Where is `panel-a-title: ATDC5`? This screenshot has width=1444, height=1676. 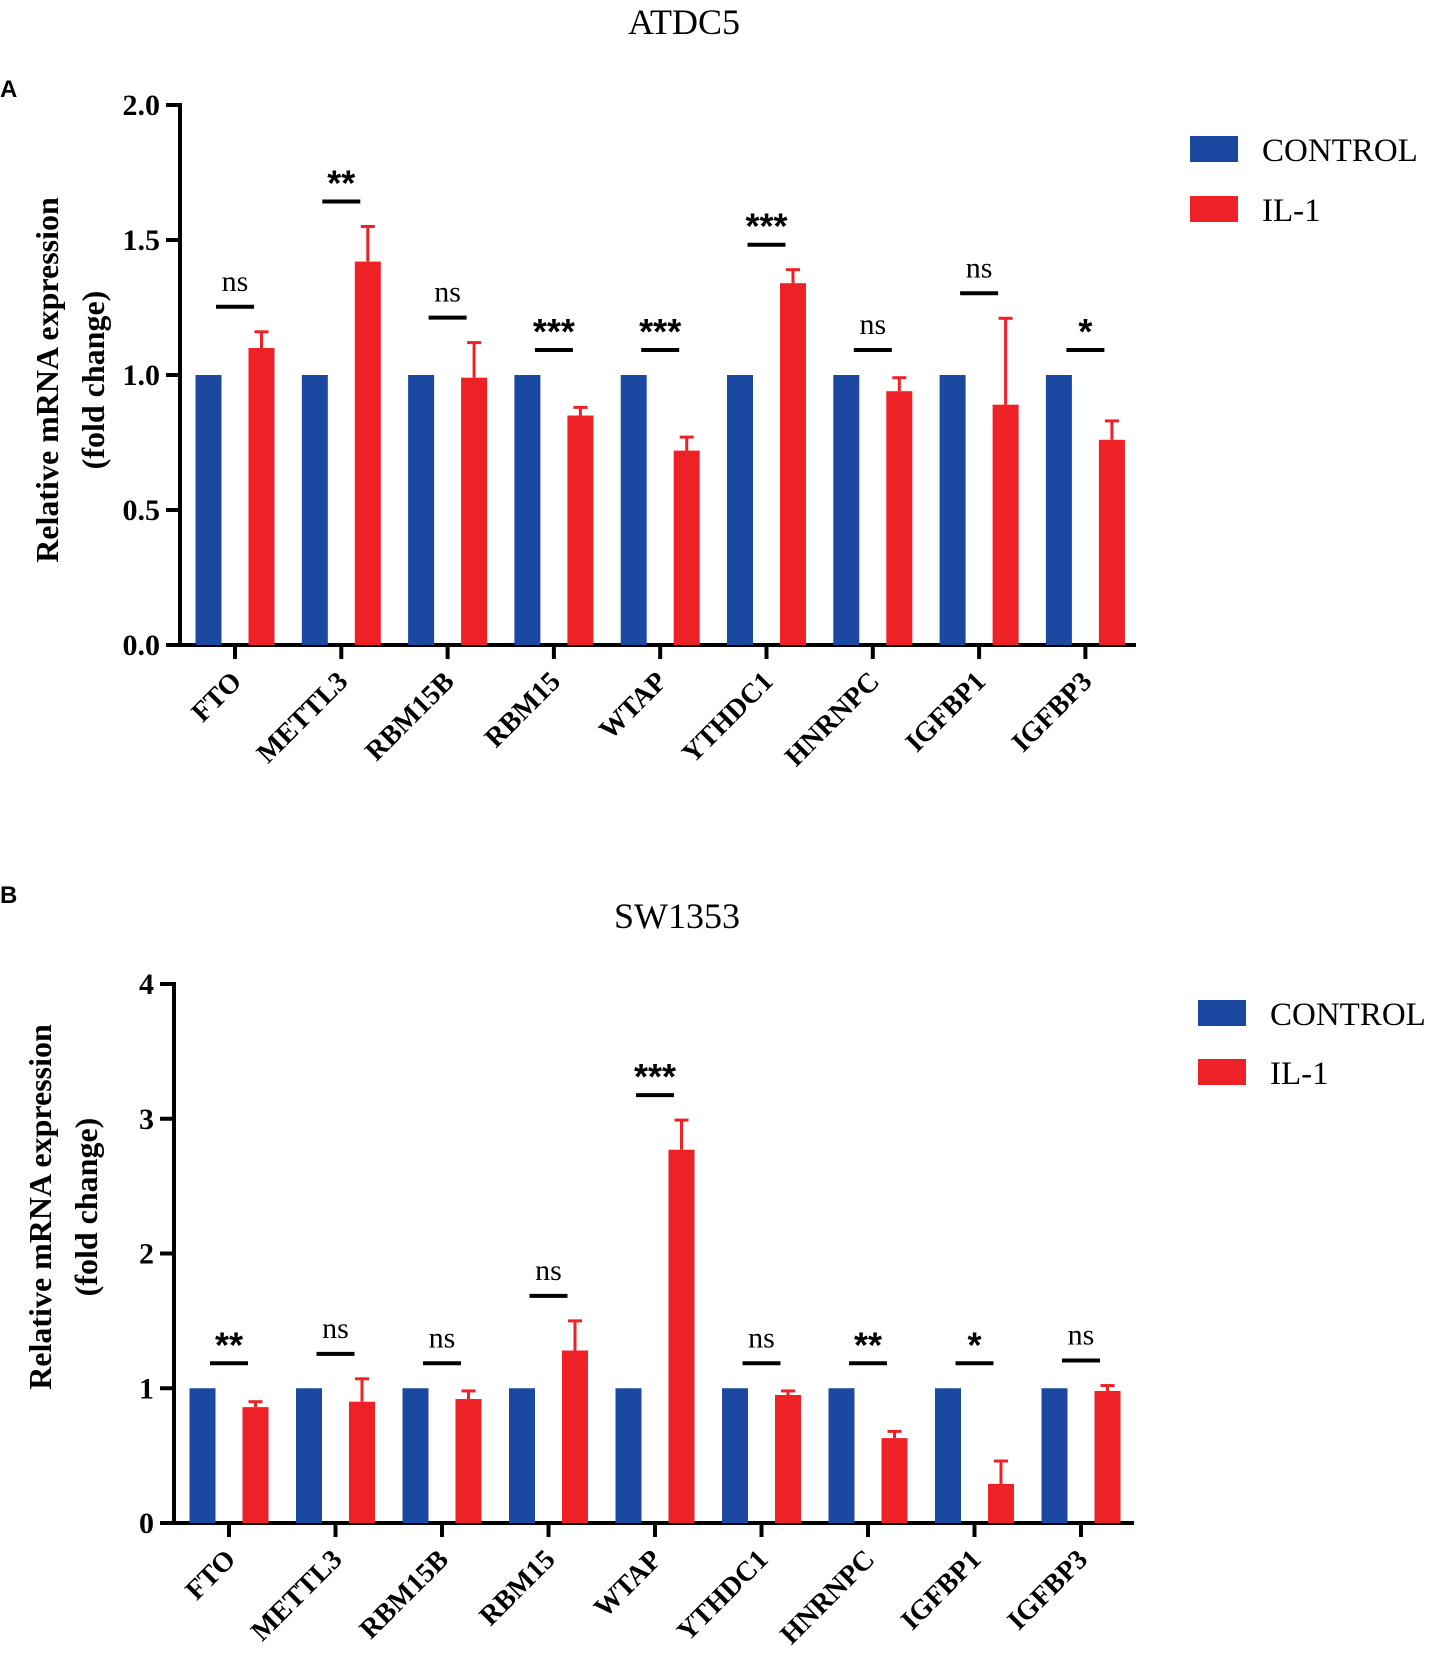 panel-a-title: ATDC5 is located at coordinates (684, 22).